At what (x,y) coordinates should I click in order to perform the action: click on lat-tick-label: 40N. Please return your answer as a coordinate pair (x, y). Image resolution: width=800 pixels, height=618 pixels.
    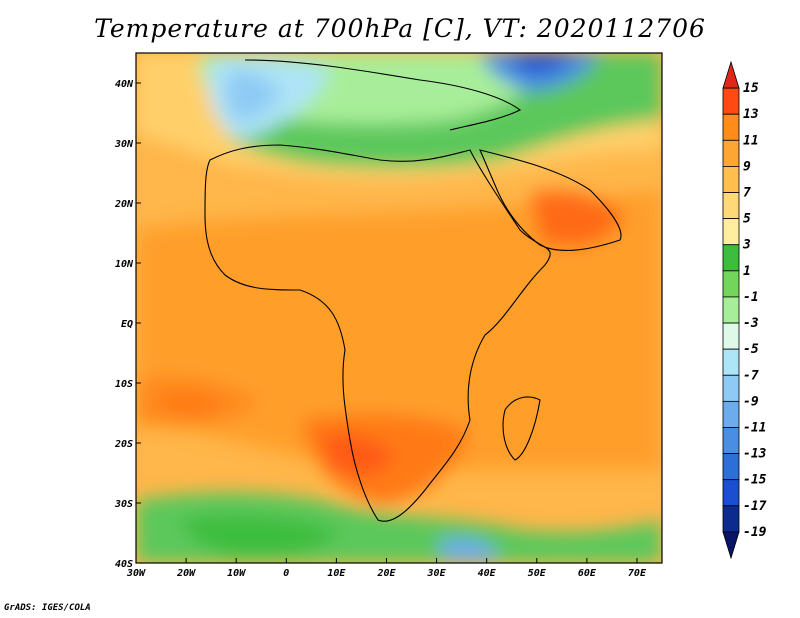
    Looking at the image, I should click on (124, 84).